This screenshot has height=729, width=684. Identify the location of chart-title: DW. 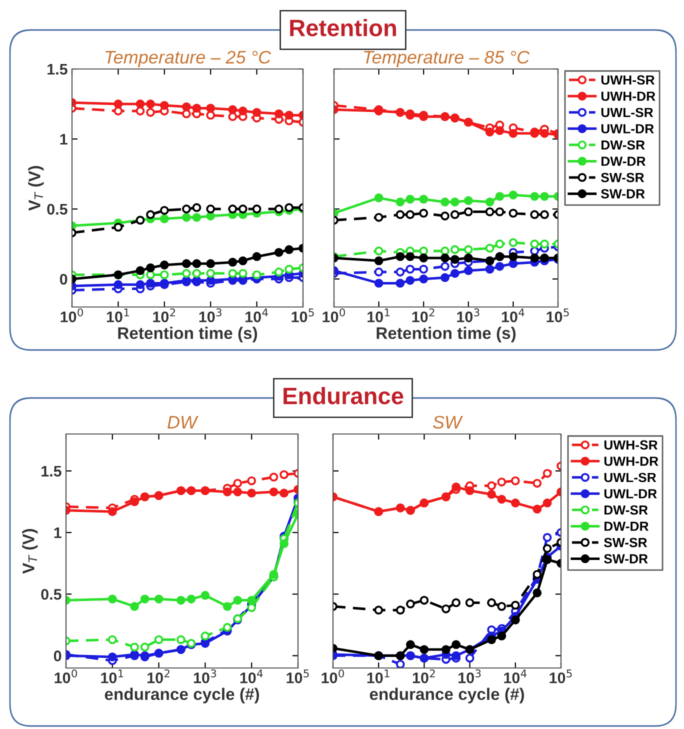
(183, 422).